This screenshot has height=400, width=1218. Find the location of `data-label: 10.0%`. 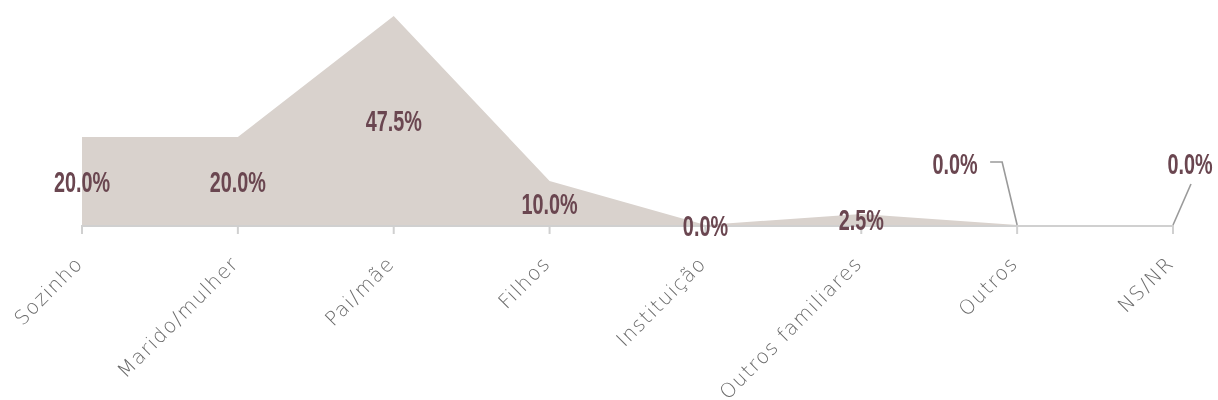

data-label: 10.0% is located at coordinates (549, 203).